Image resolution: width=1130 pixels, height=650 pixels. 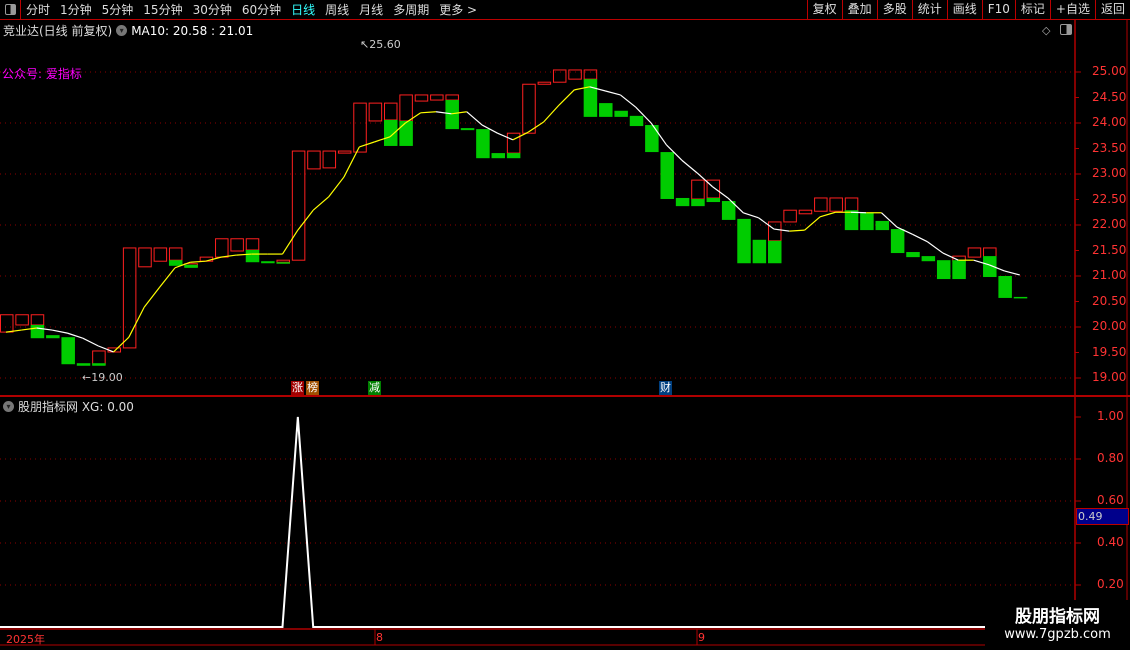 I want to click on tag-jian: 减, so click(x=374, y=388).